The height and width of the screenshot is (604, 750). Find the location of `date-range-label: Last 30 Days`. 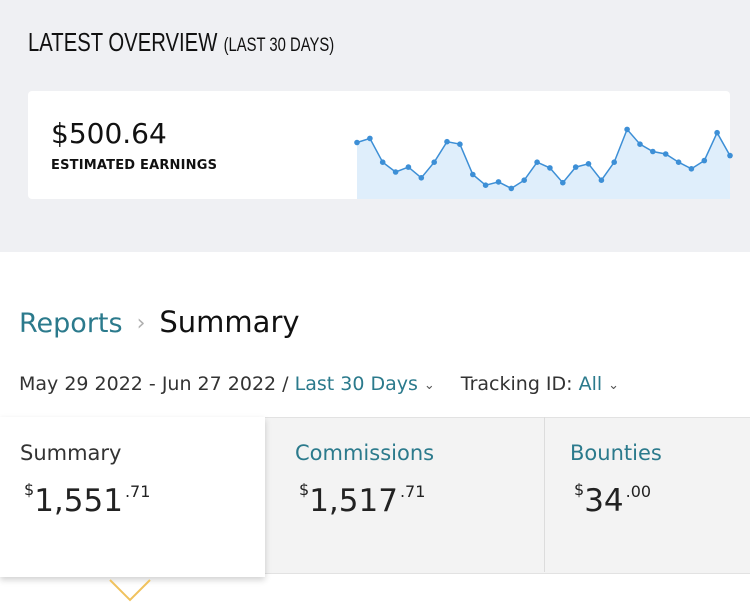

date-range-label: Last 30 Days is located at coordinates (356, 384).